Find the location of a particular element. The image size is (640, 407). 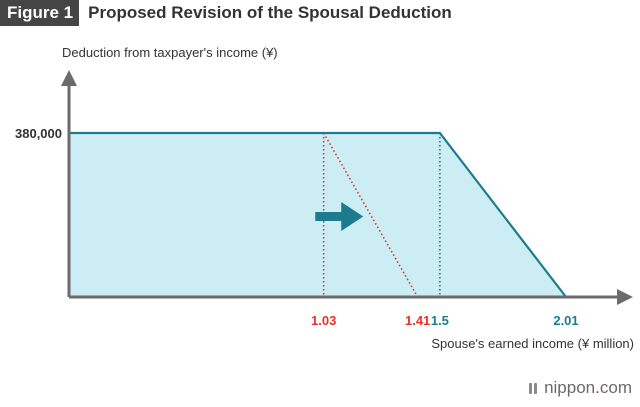

brand-name: nippon is located at coordinates (570, 387).